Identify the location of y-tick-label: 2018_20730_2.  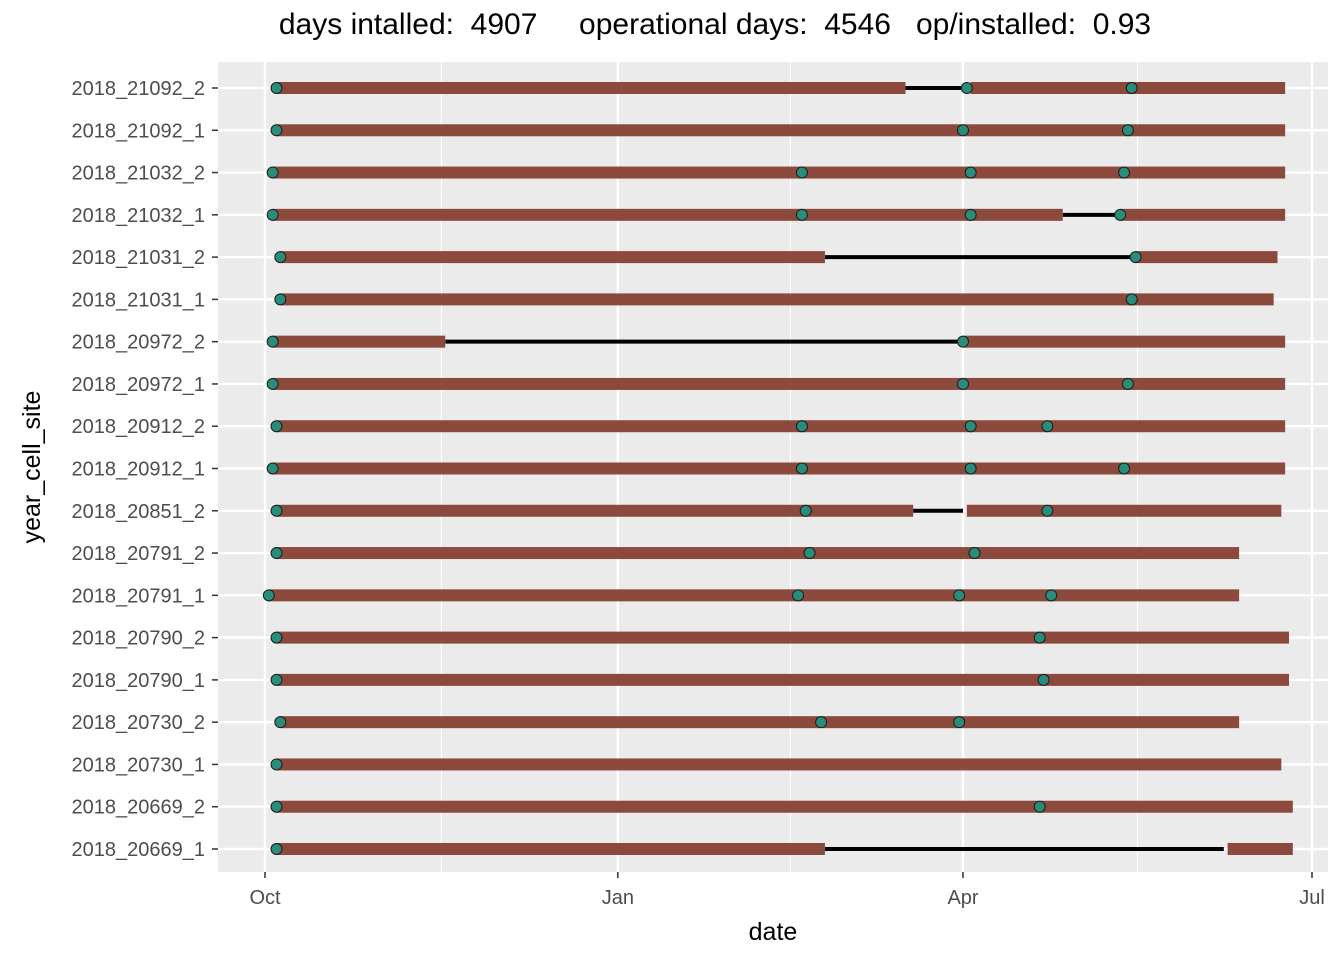
(138, 723).